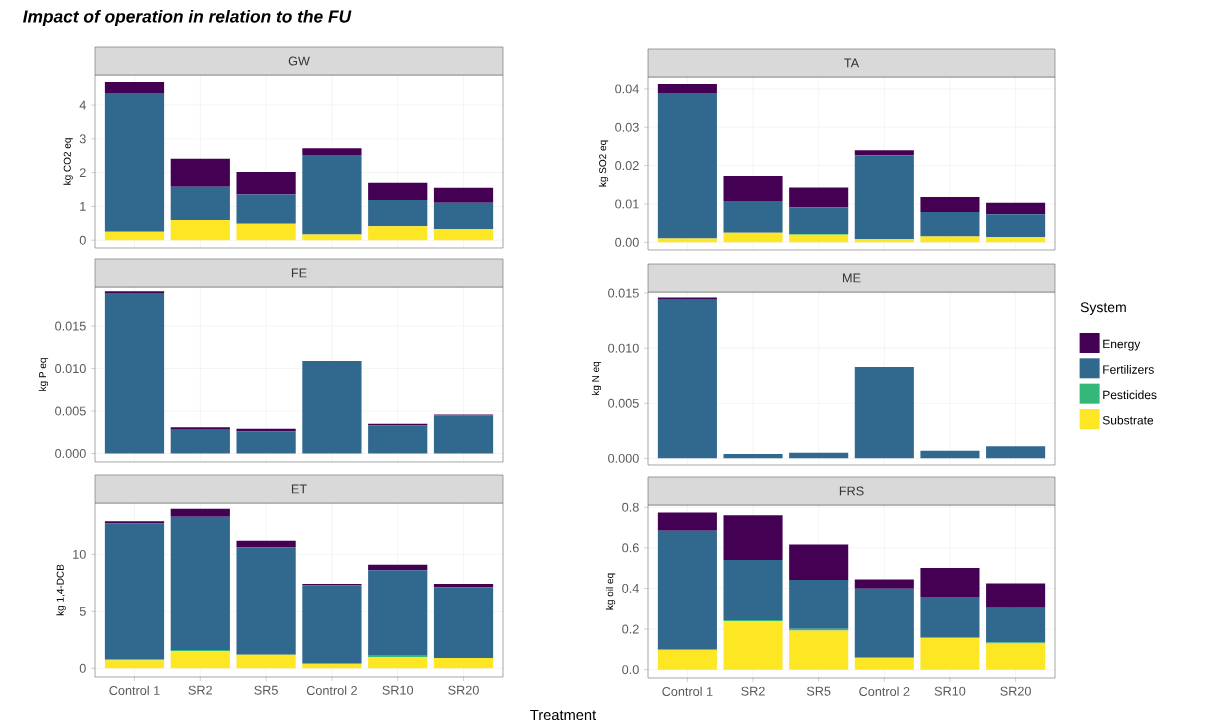 The height and width of the screenshot is (727, 1209). Describe the element at coordinates (1128, 369) in the screenshot. I see `legend-label: Fertilizers` at that location.